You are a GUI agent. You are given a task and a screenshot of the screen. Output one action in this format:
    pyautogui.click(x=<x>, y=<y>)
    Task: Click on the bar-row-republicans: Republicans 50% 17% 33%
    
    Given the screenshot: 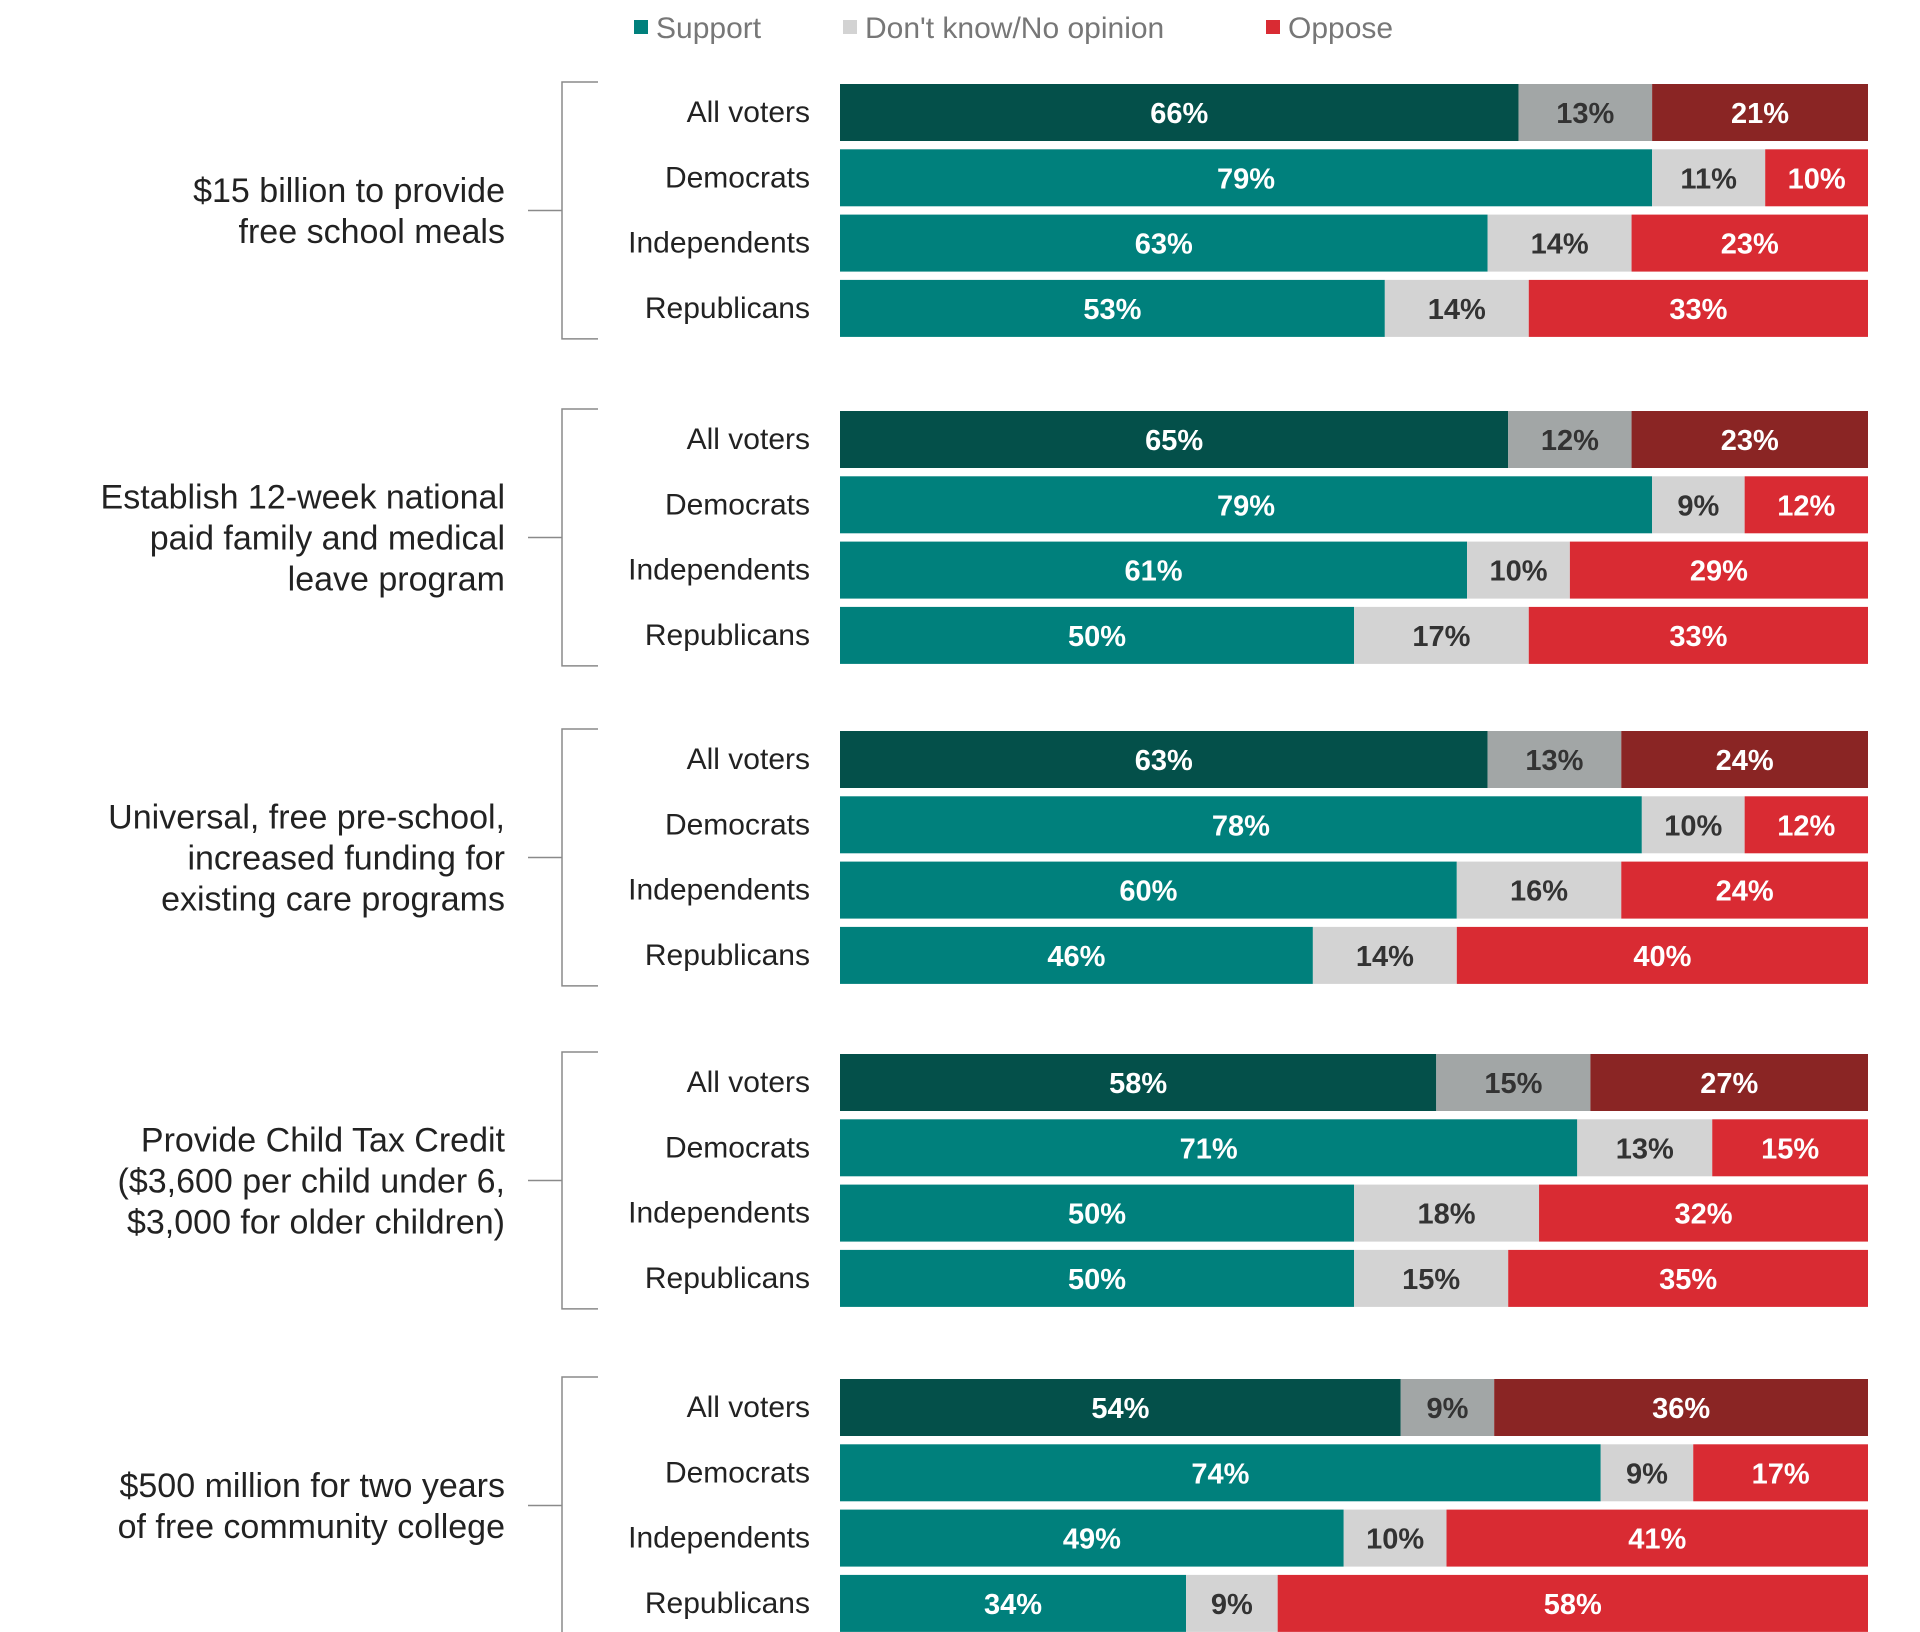 What is the action you would take?
    pyautogui.click(x=1256, y=635)
    